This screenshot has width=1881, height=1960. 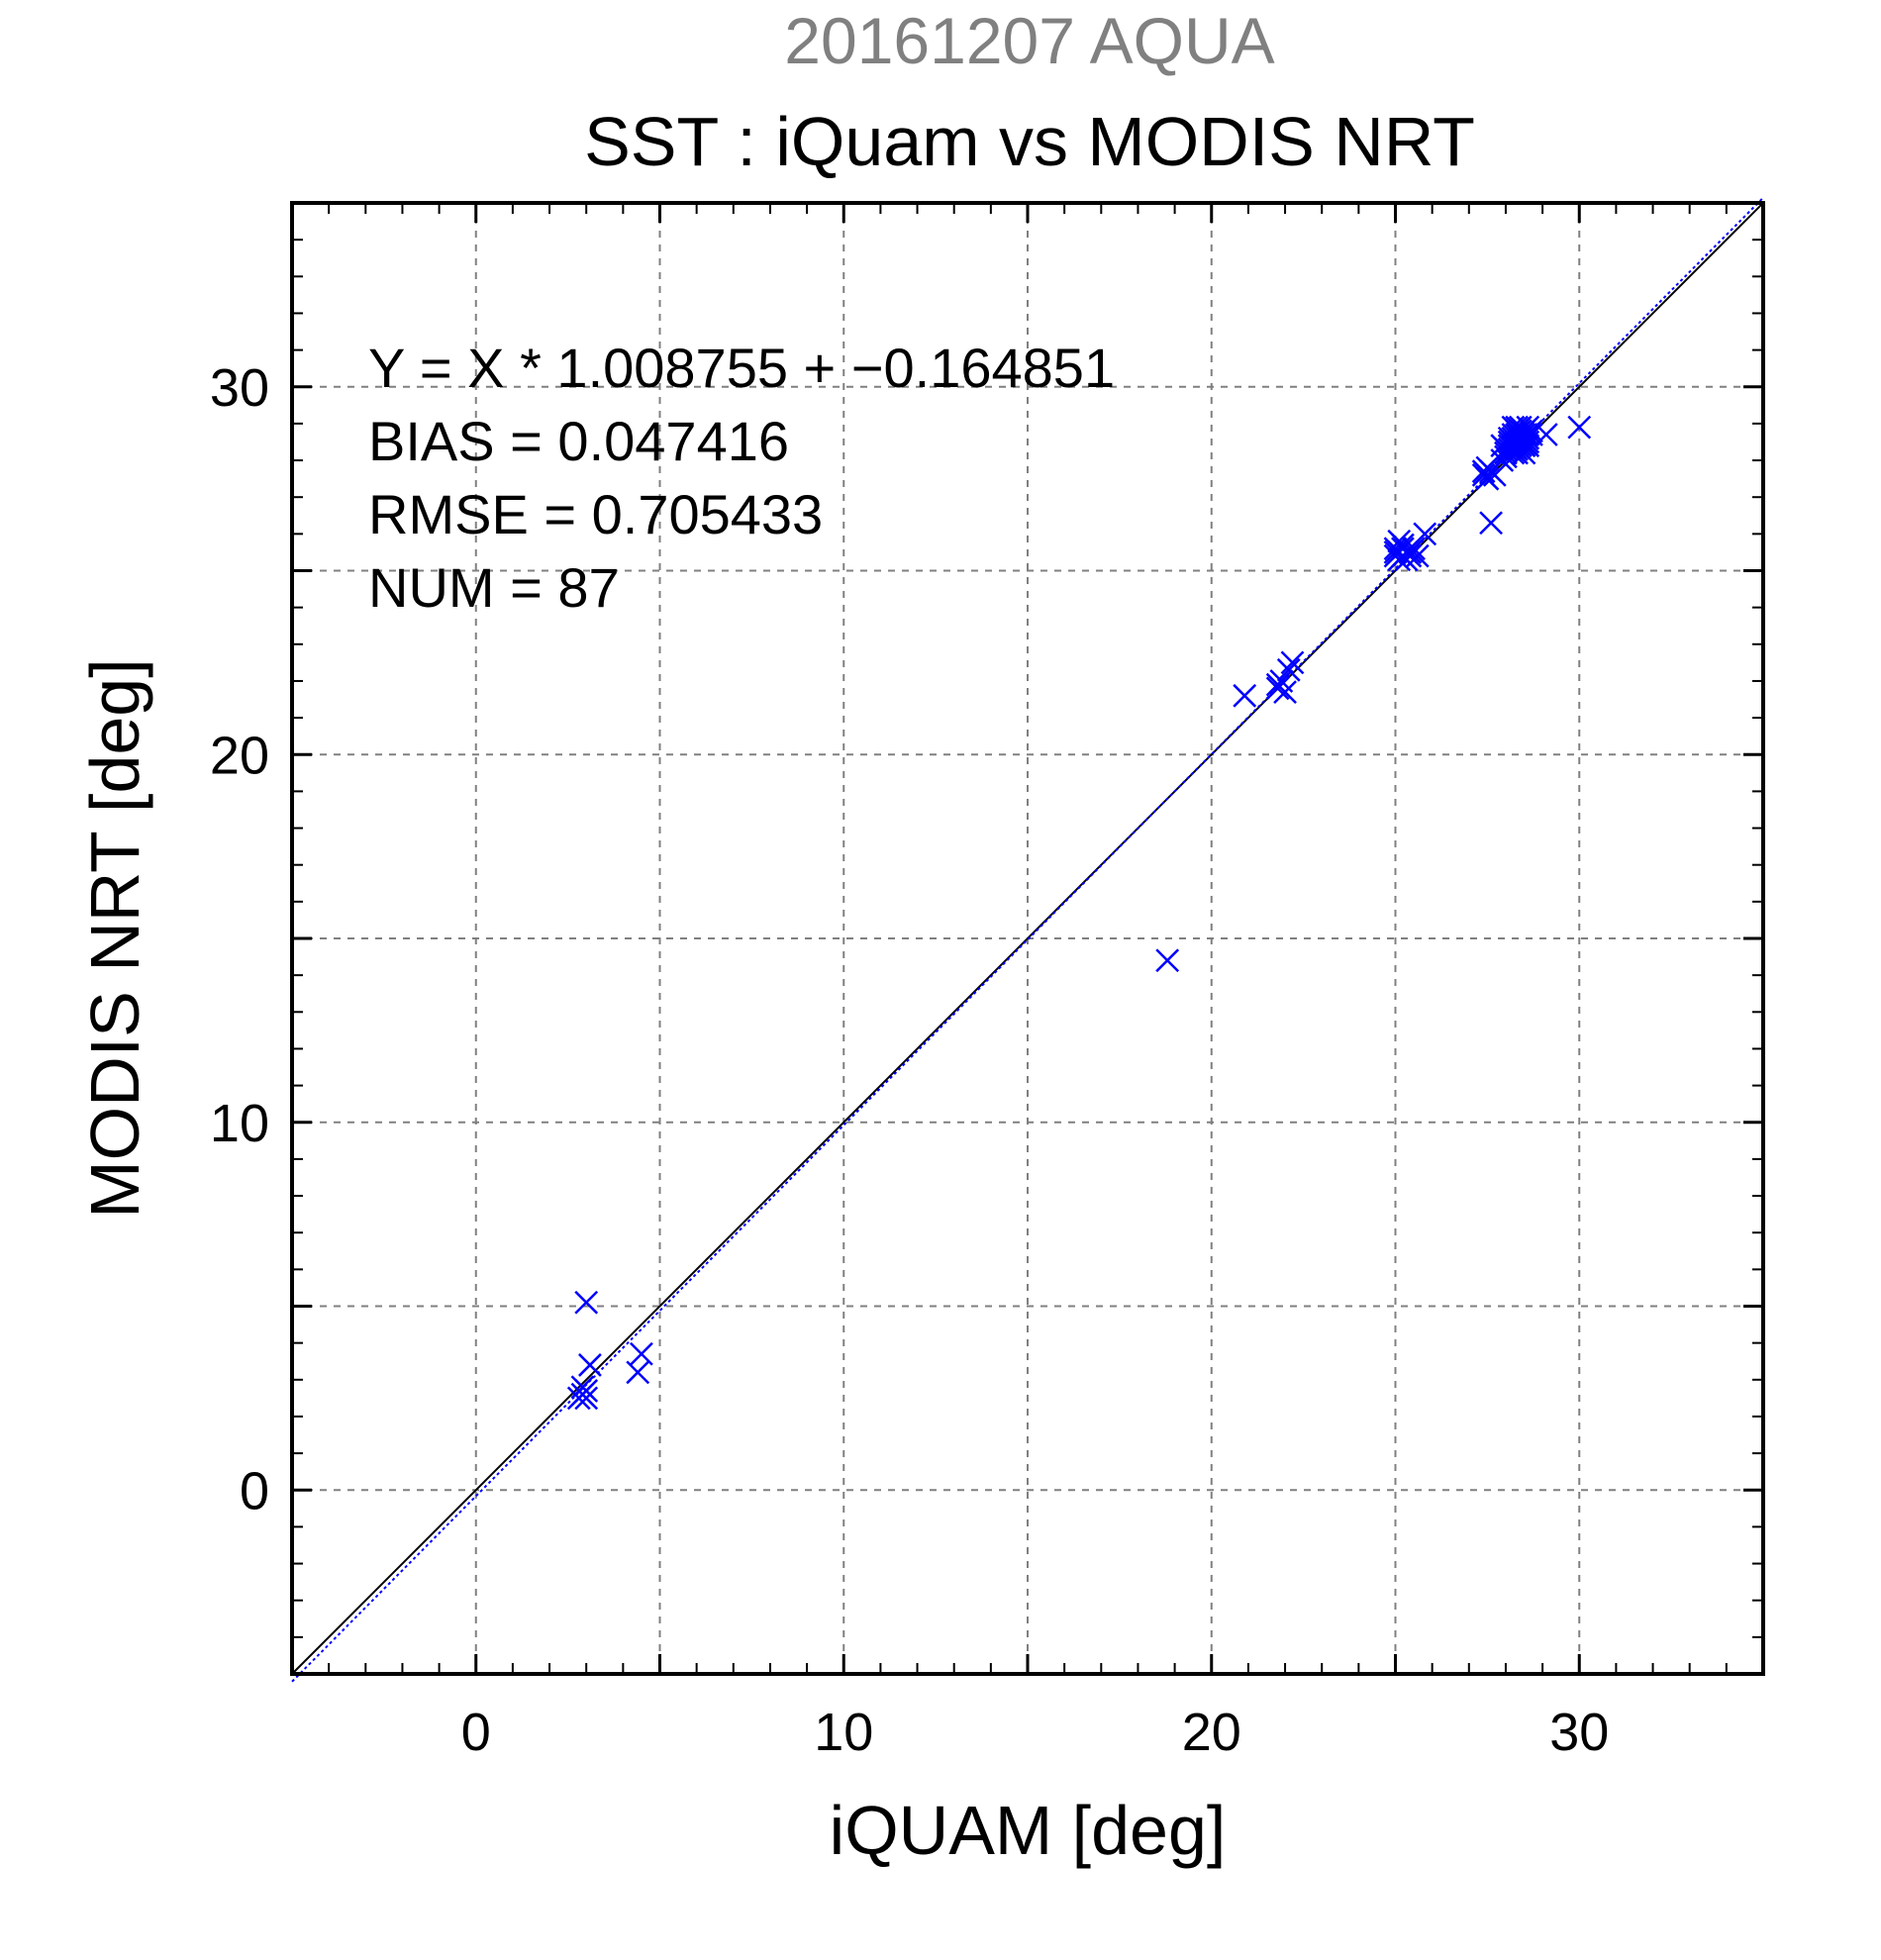 What do you see at coordinates (240, 939) in the screenshot?
I see `y-tick-labels: 0 10 20 30` at bounding box center [240, 939].